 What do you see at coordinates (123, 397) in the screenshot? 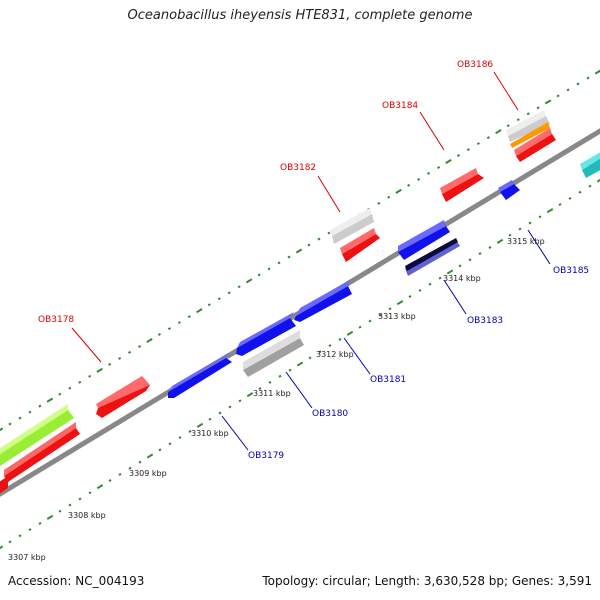
I see `gene-block-OB3178` at bounding box center [123, 397].